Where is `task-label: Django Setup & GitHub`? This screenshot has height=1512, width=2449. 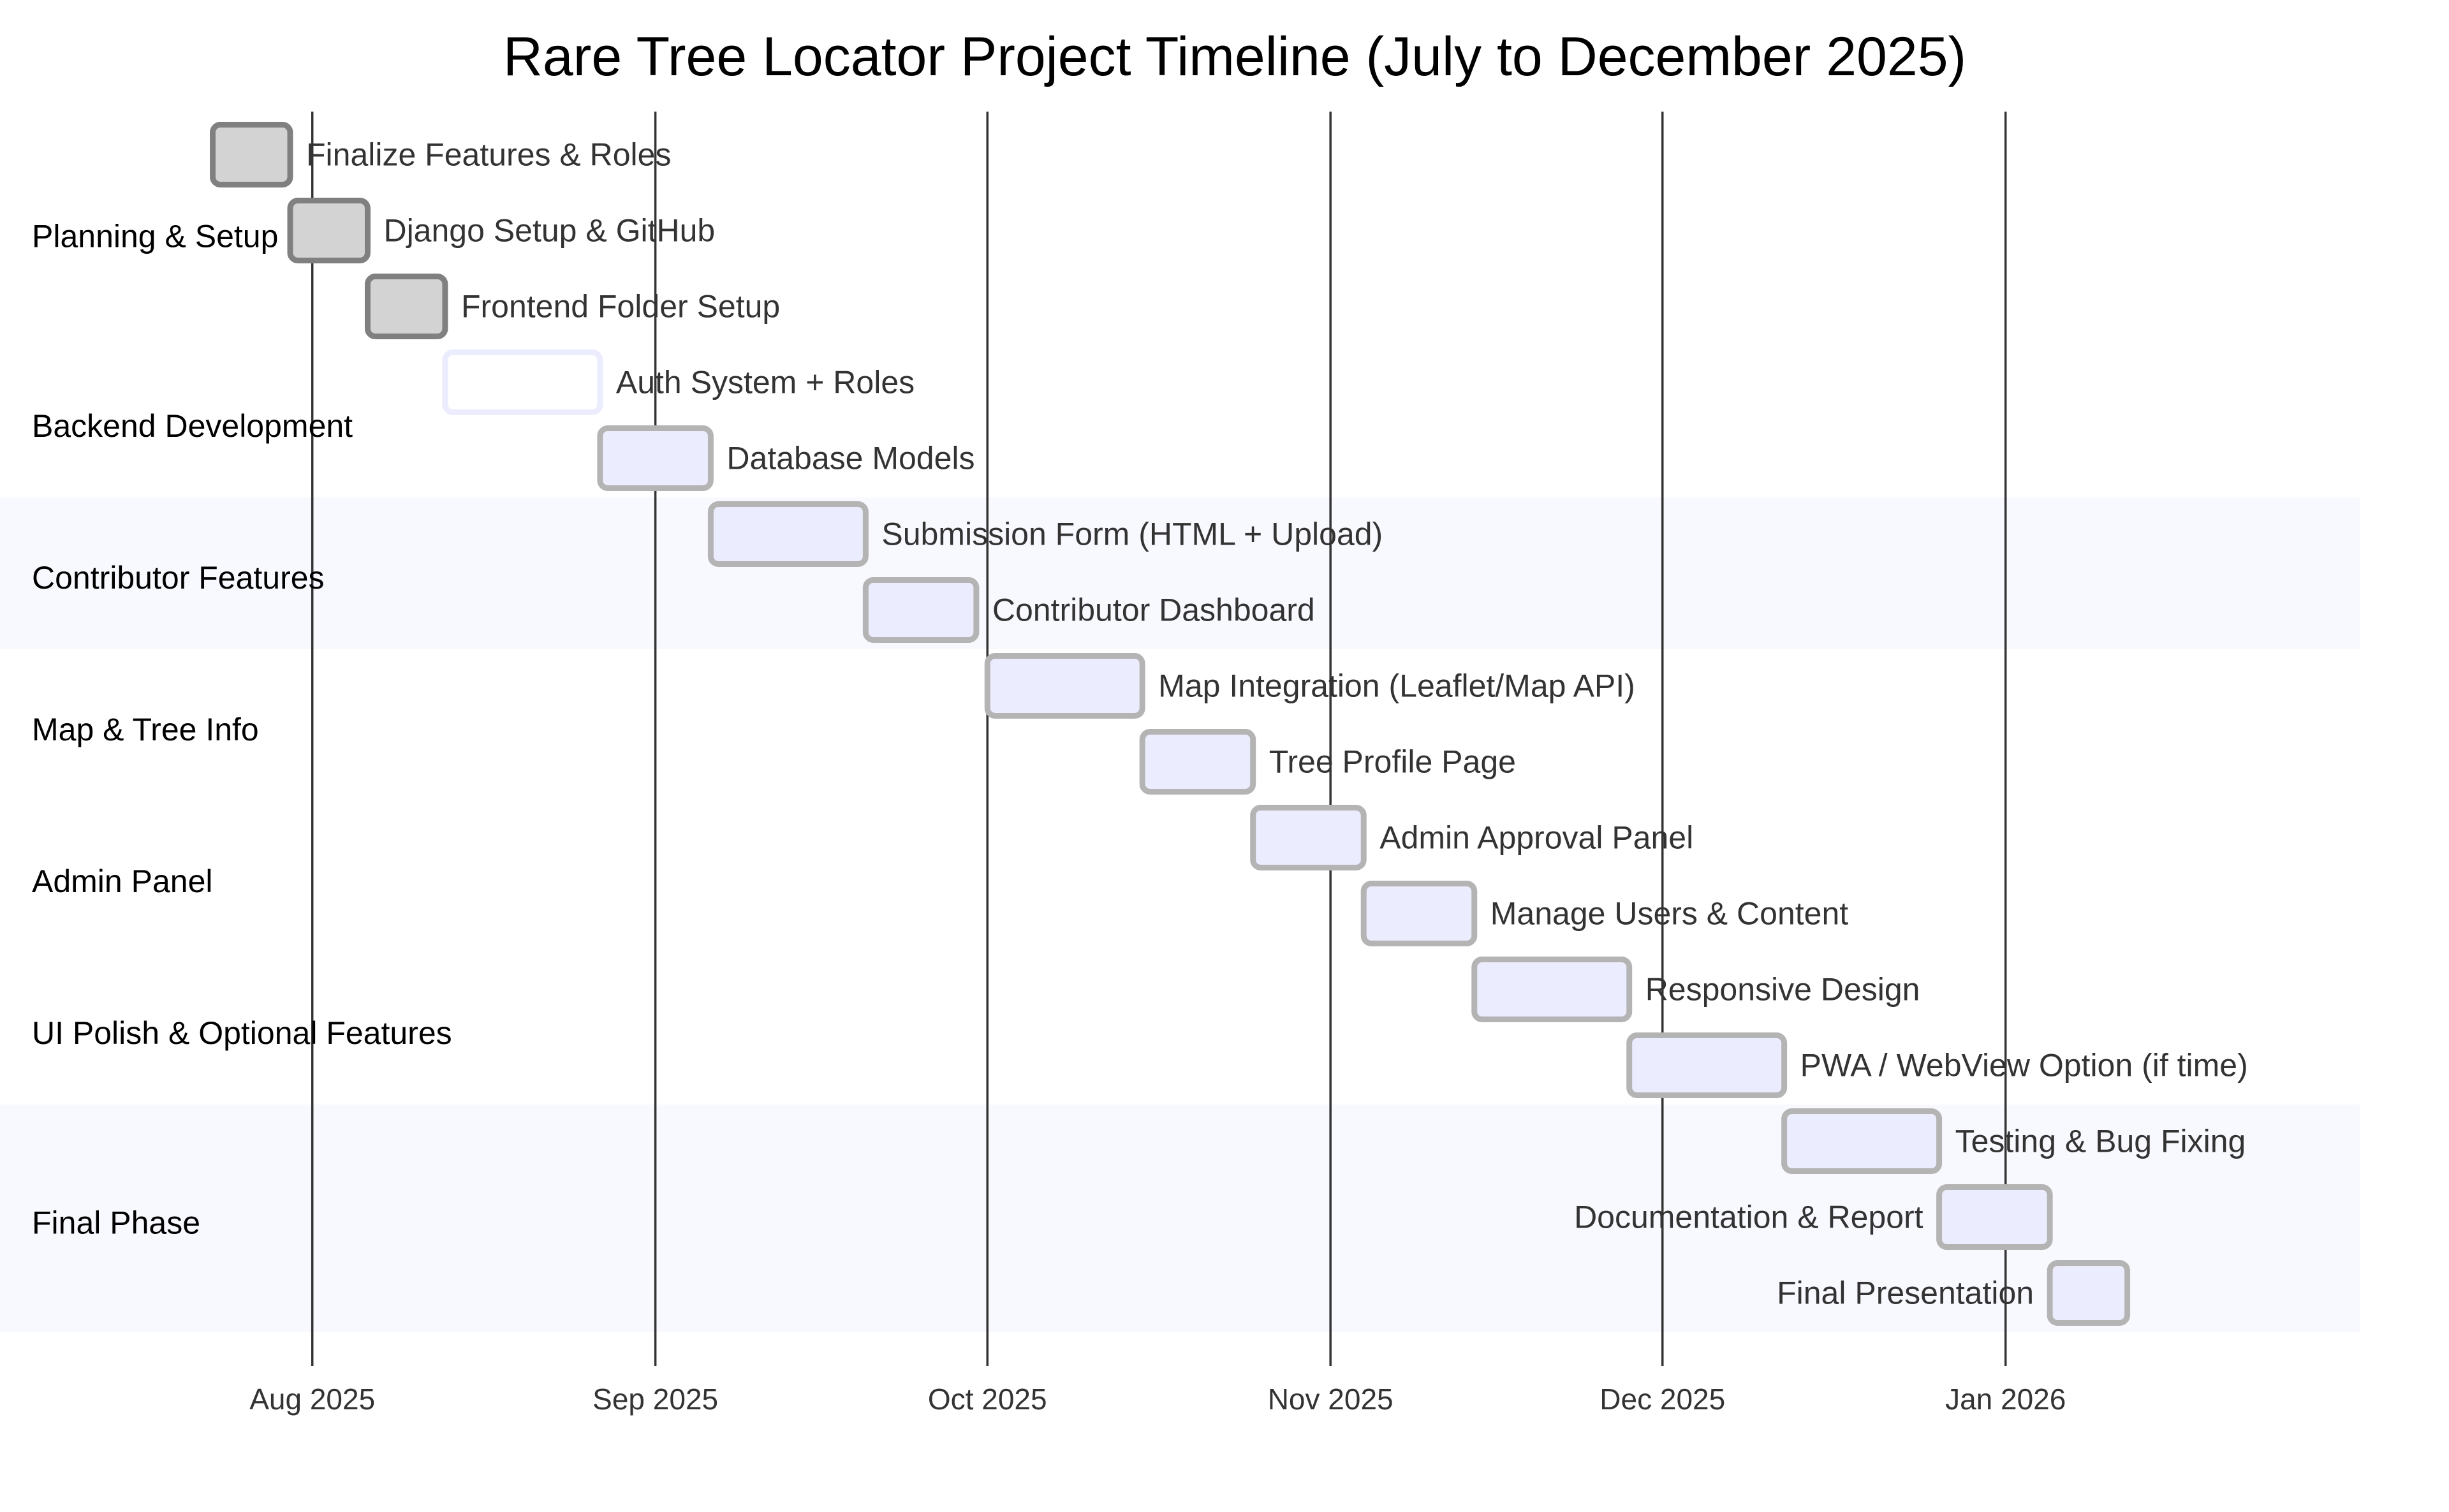
task-label: Django Setup & GitHub is located at coordinates (549, 231).